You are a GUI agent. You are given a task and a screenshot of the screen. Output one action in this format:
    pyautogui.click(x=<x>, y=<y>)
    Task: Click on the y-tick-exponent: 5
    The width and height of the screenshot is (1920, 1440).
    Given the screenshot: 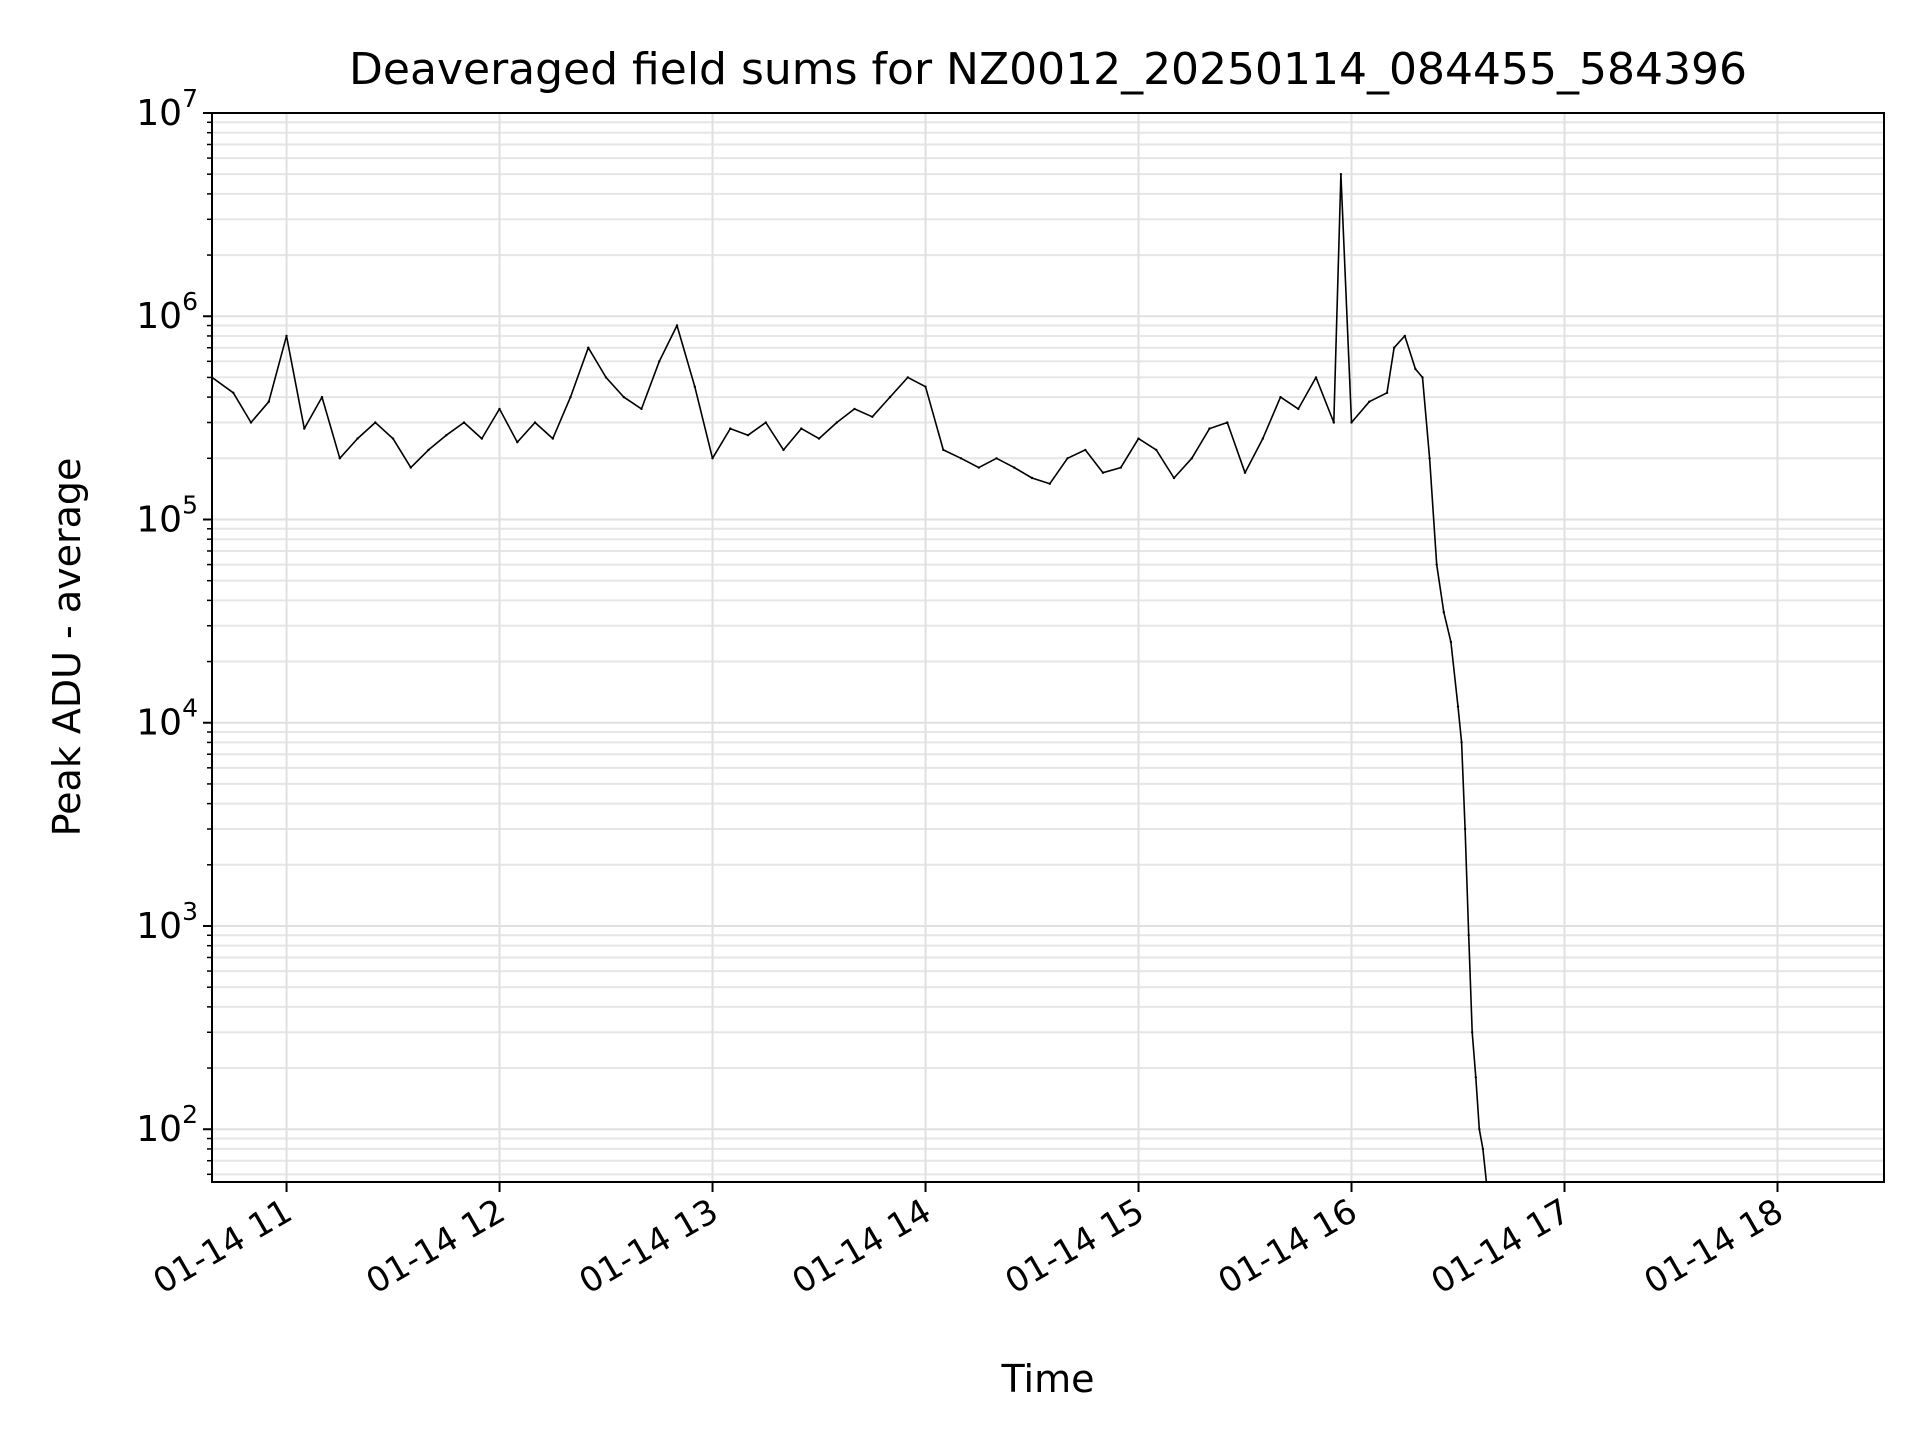 What is the action you would take?
    pyautogui.click(x=190, y=504)
    